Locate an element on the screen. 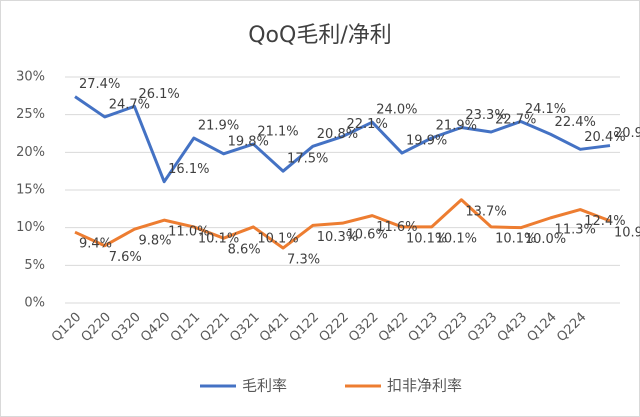 The image size is (640, 417). data-label: 20.8% is located at coordinates (337, 134).